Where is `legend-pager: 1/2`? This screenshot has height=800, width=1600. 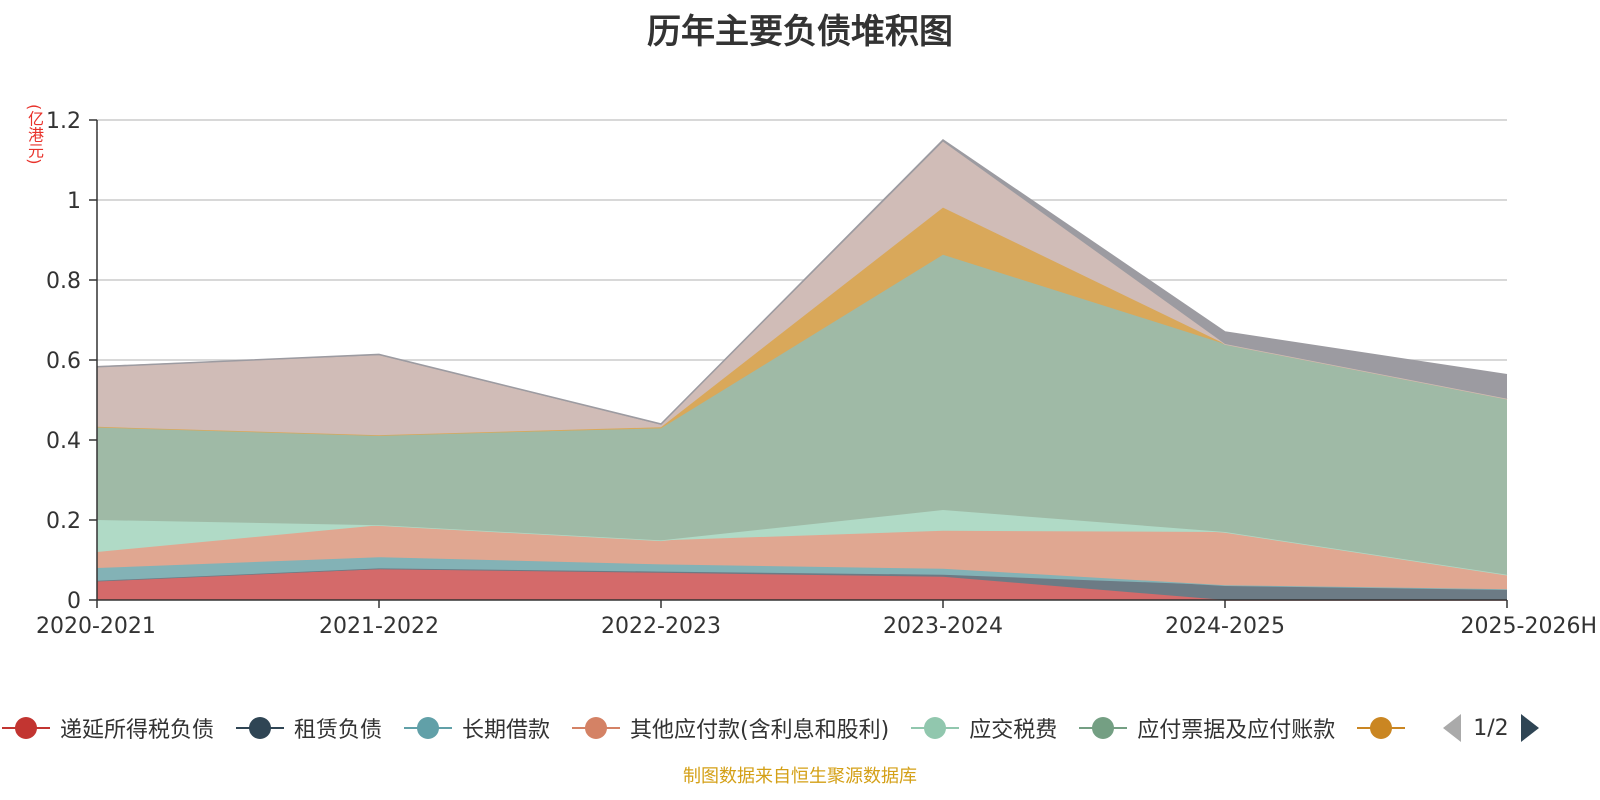 legend-pager: 1/2 is located at coordinates (1491, 728).